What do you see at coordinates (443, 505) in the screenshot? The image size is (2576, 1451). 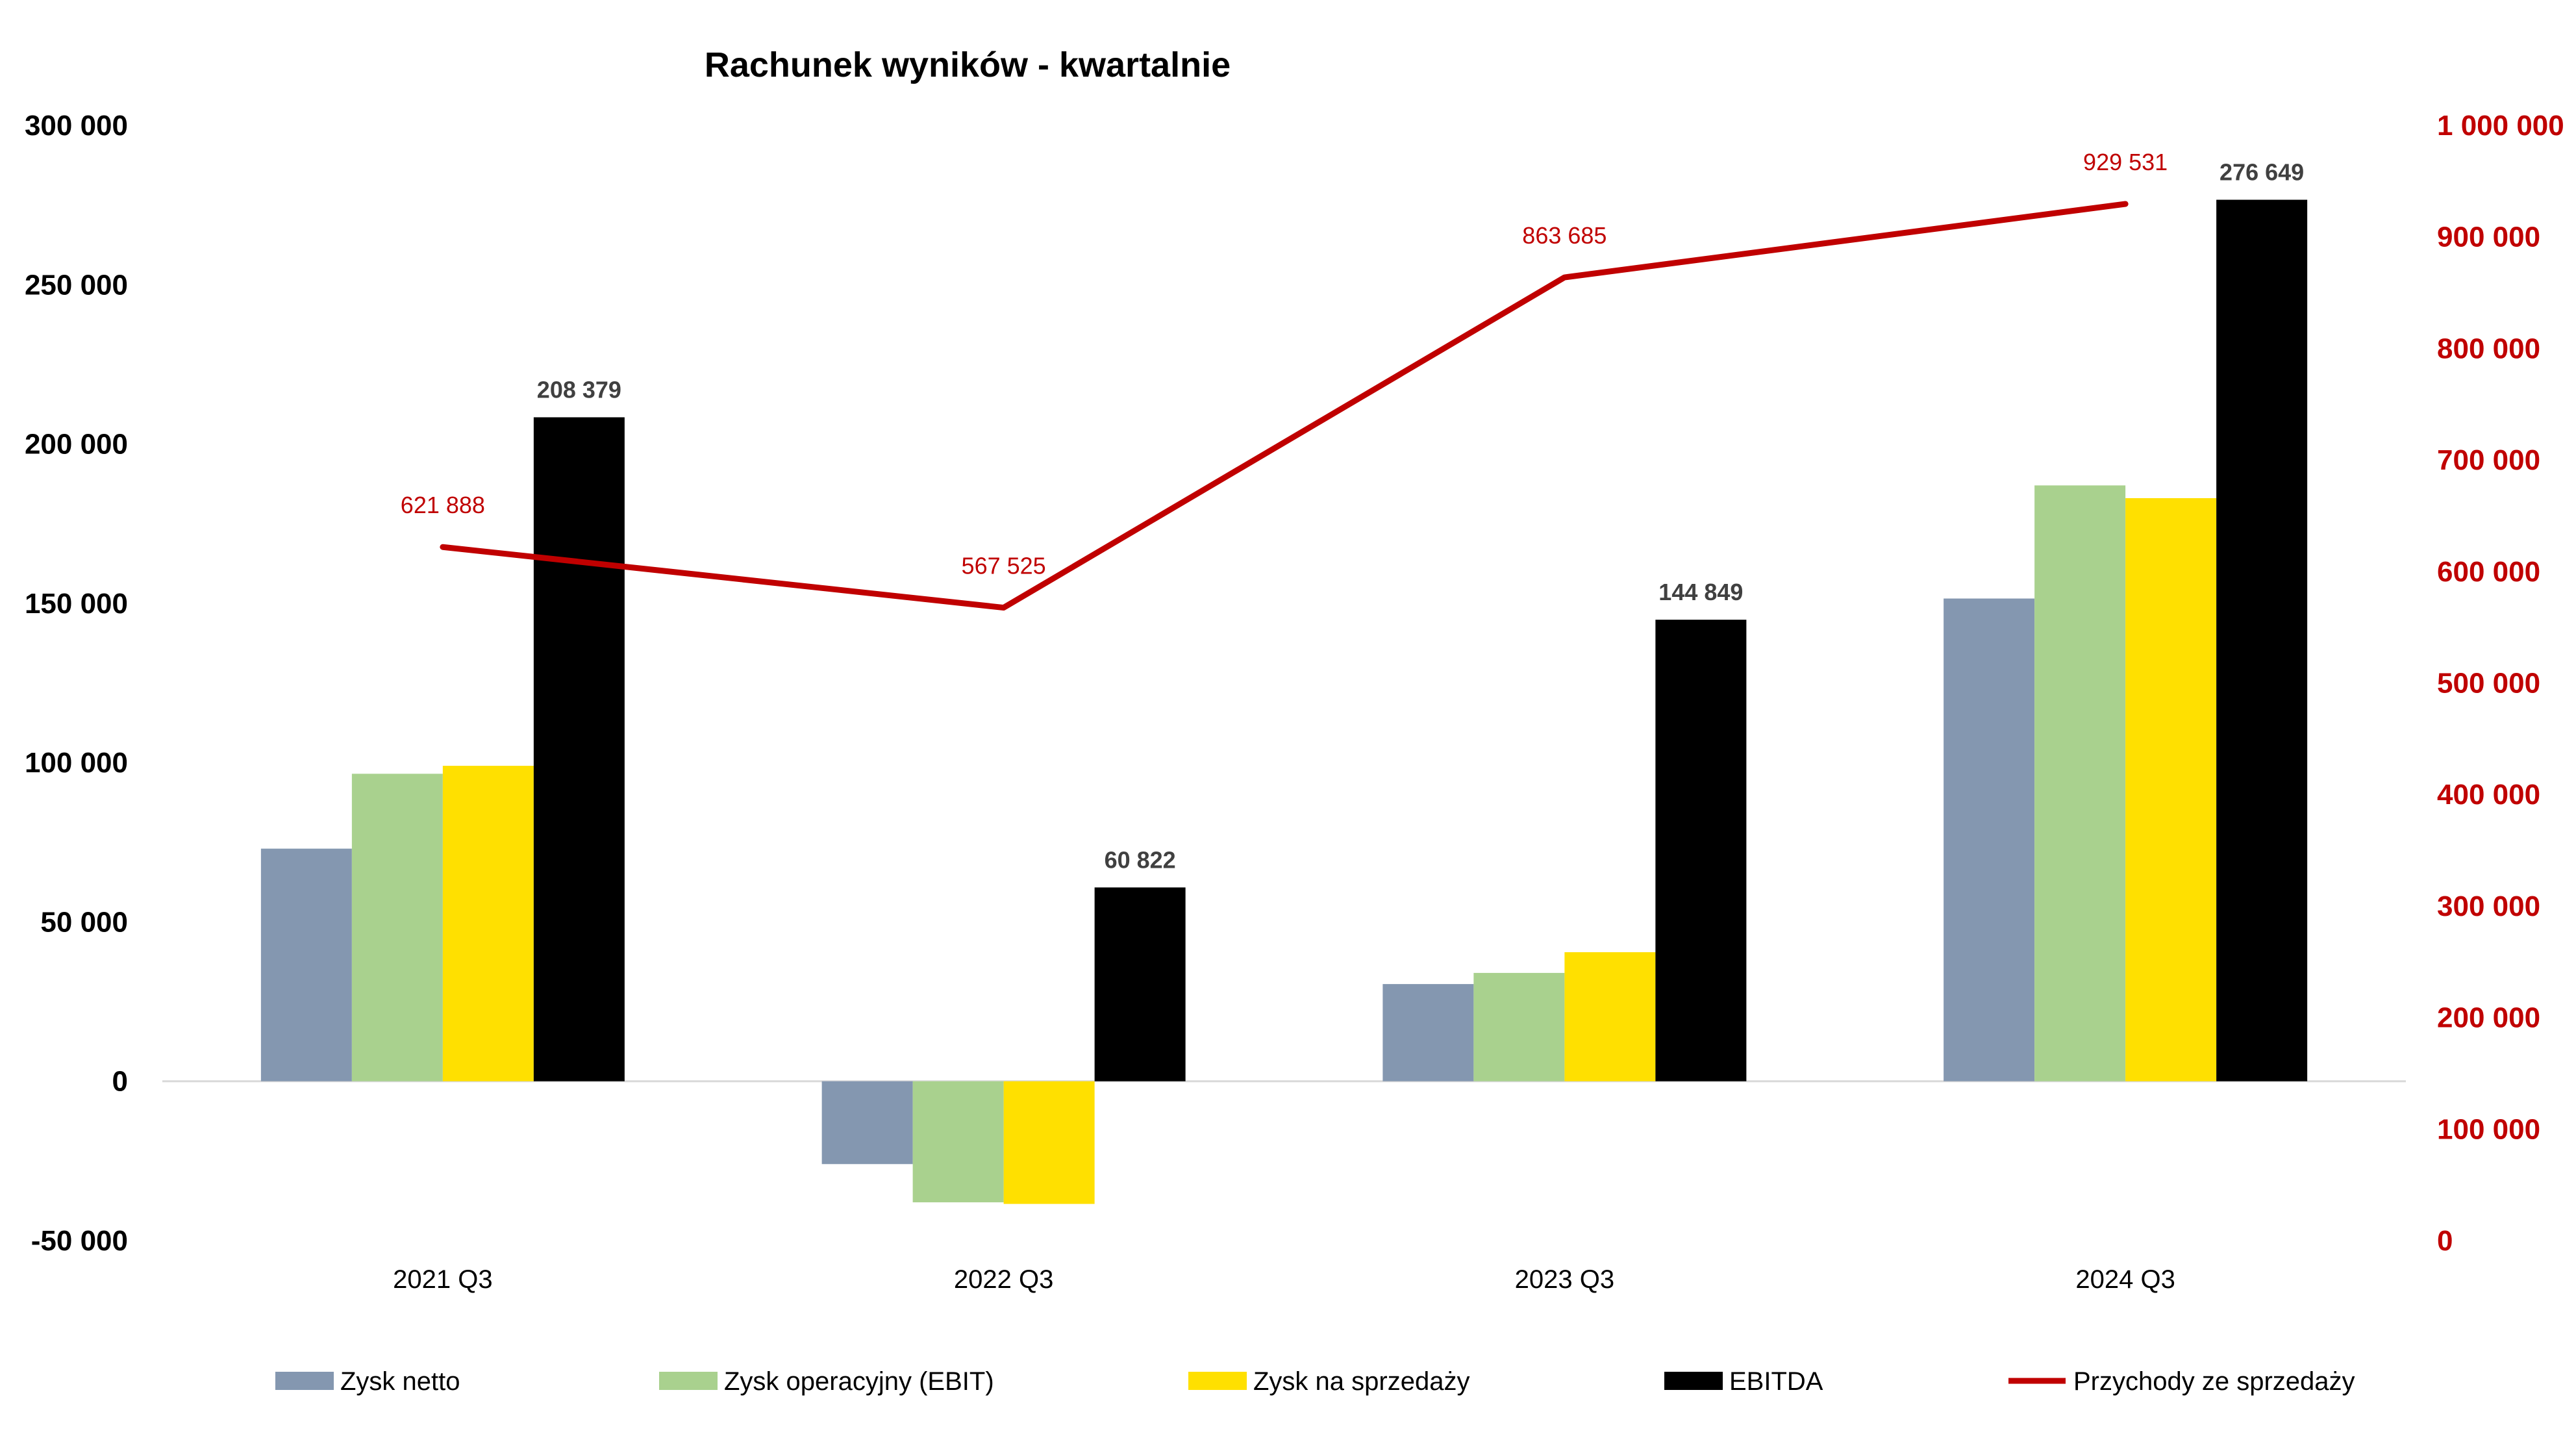 I see `line-data-label: 621 888` at bounding box center [443, 505].